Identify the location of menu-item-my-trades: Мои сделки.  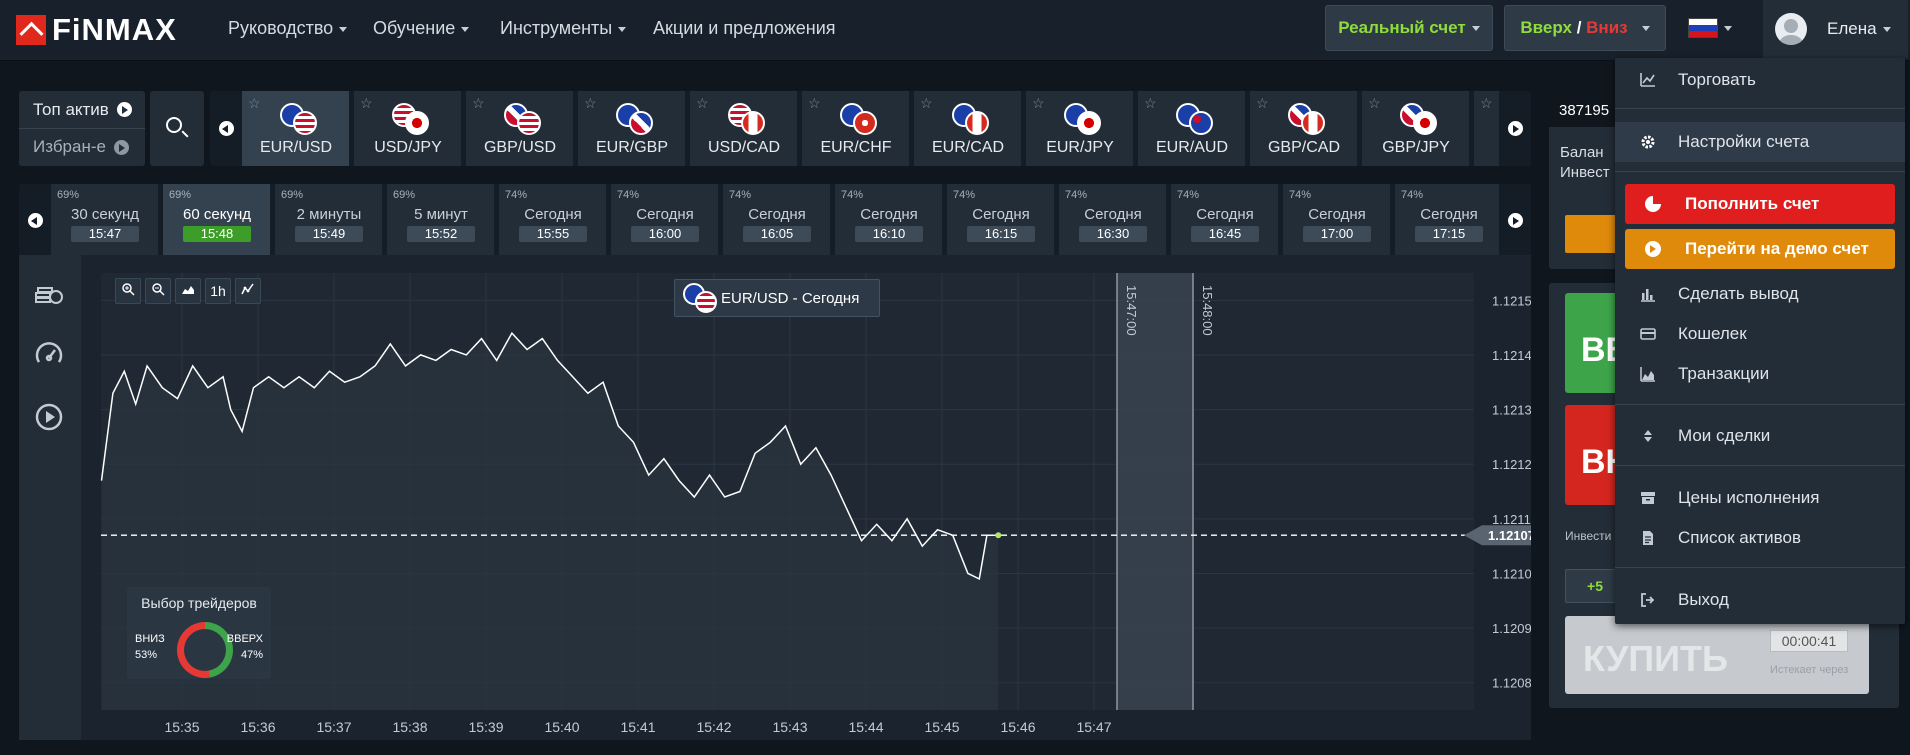
(1760, 436).